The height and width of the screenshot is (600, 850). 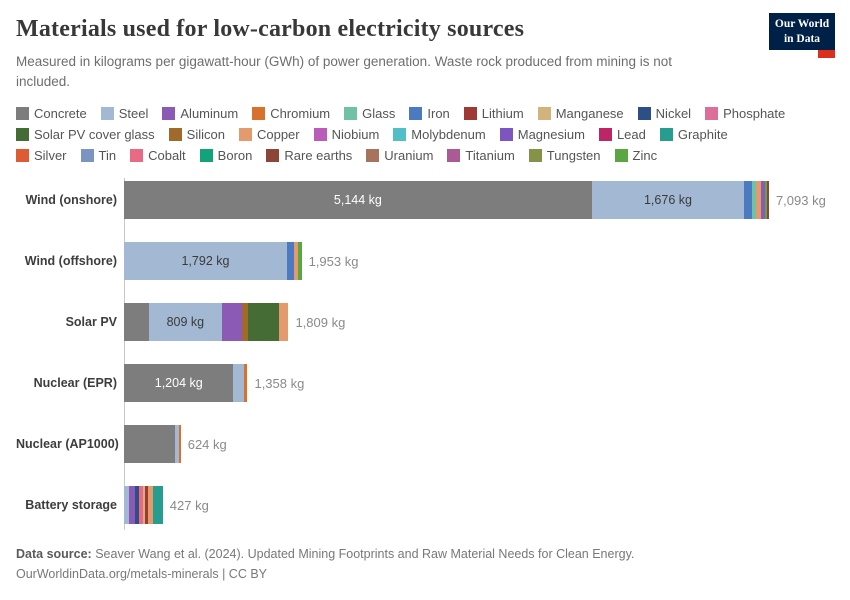 I want to click on segment-solar-pv-aluminum, so click(x=232, y=322).